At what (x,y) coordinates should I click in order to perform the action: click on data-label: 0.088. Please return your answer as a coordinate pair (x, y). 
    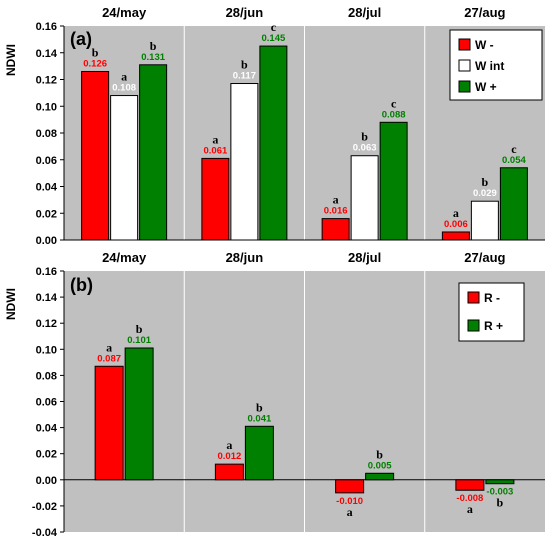
    Looking at the image, I should click on (394, 114).